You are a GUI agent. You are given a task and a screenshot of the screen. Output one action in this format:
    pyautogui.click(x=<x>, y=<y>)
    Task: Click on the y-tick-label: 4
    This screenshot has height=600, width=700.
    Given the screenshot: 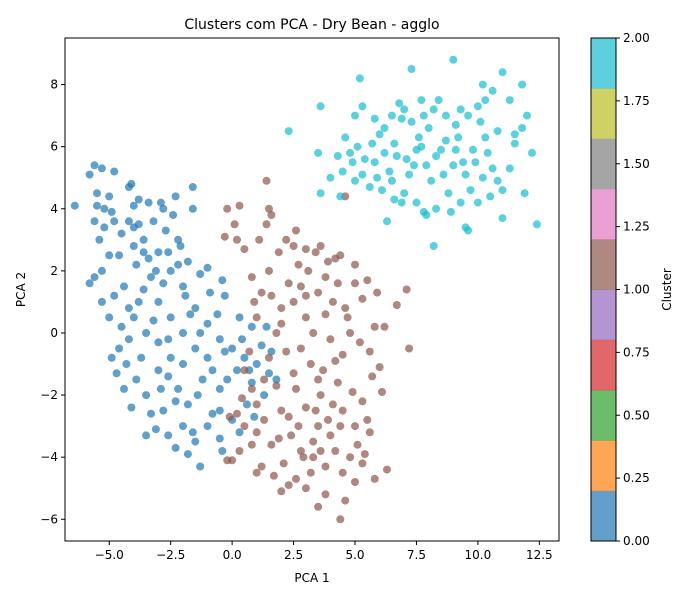 What is the action you would take?
    pyautogui.click(x=54, y=209)
    